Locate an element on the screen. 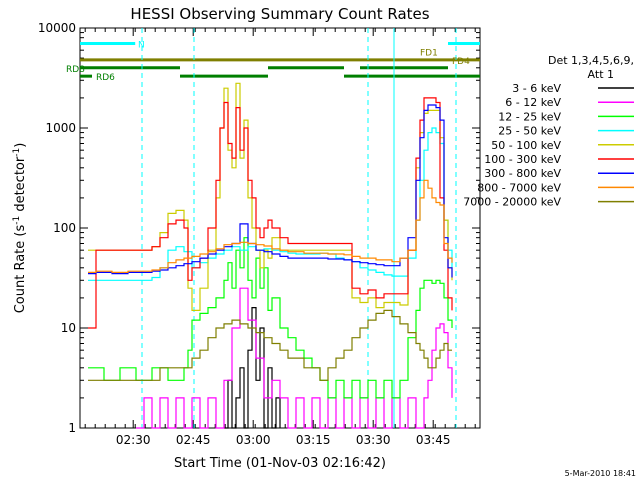  legend-label-6: 300 - 800 keV is located at coordinates (522, 173).